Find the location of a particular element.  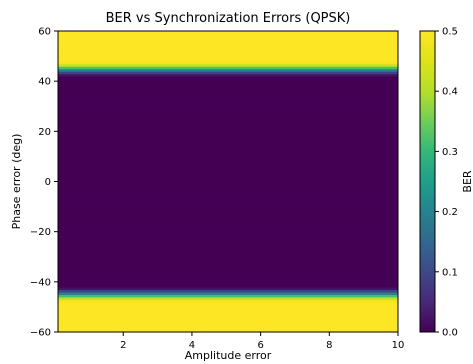

colorbar-ticks: 0.0 0.1 0.2 0.3 0.4 0.5 is located at coordinates (446, 183).